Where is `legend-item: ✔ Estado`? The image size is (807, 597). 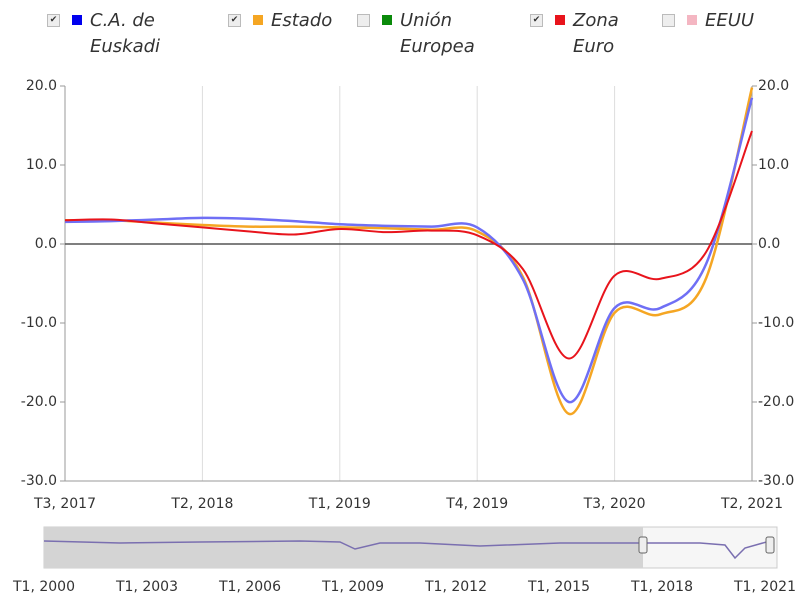 legend-item: ✔ Estado is located at coordinates (280, 21).